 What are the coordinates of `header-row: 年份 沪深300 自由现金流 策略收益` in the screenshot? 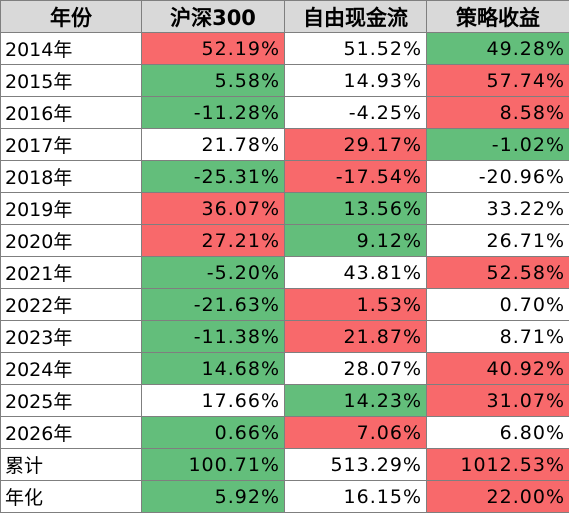 It's located at (284, 16).